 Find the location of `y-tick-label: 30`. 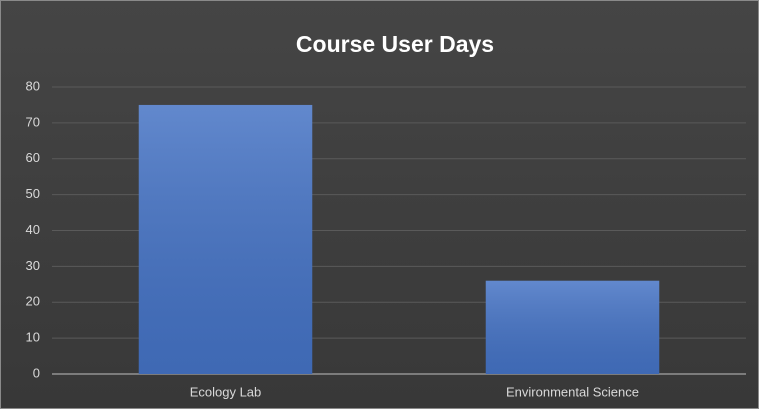

y-tick-label: 30 is located at coordinates (33, 265).